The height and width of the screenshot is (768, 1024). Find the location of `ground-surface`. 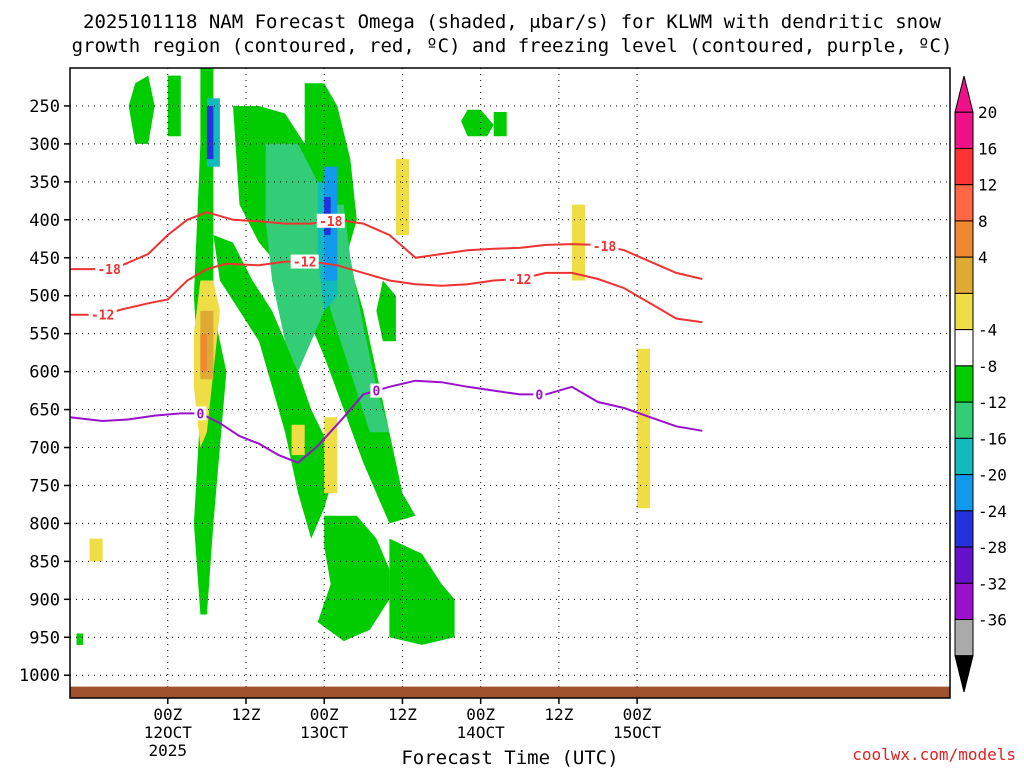

ground-surface is located at coordinates (510, 692).